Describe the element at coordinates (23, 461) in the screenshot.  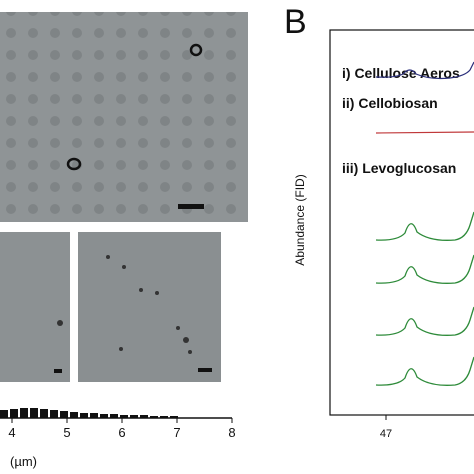
I see `x-axis-unit: (µm)` at that location.